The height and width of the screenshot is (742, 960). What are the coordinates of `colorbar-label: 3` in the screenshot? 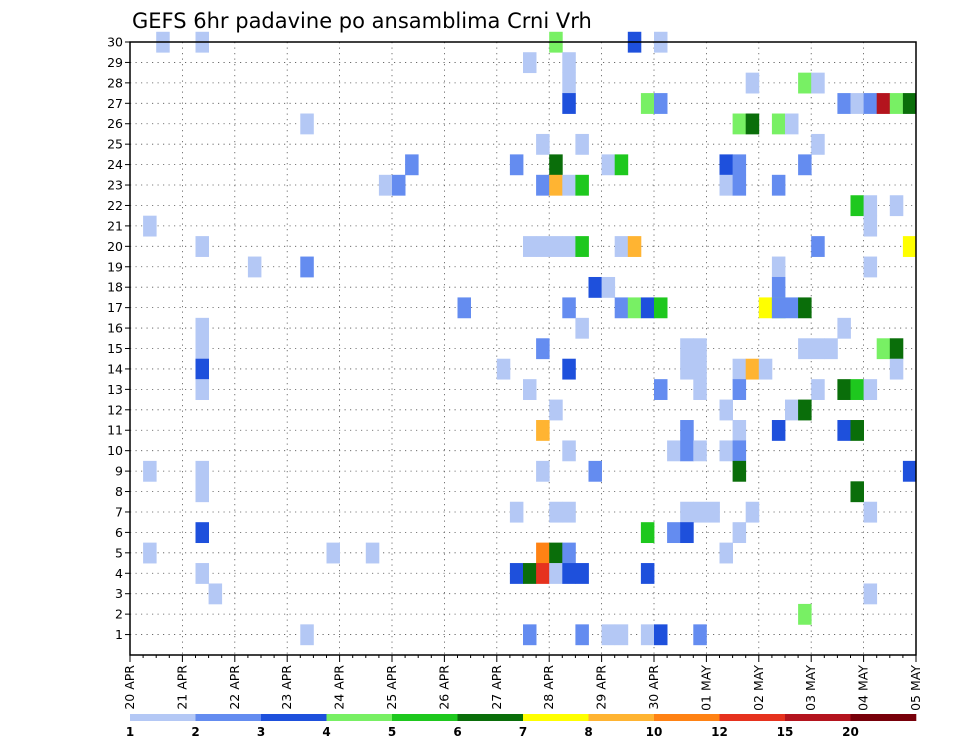 It's located at (261, 732).